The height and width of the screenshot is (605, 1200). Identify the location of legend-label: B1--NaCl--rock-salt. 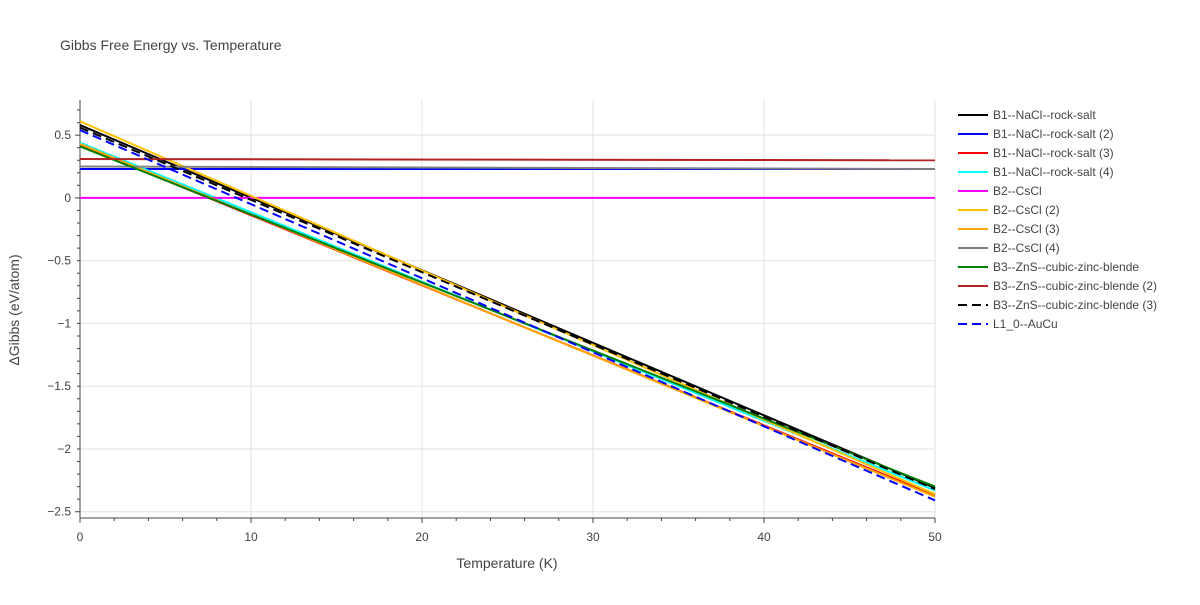
(1044, 115).